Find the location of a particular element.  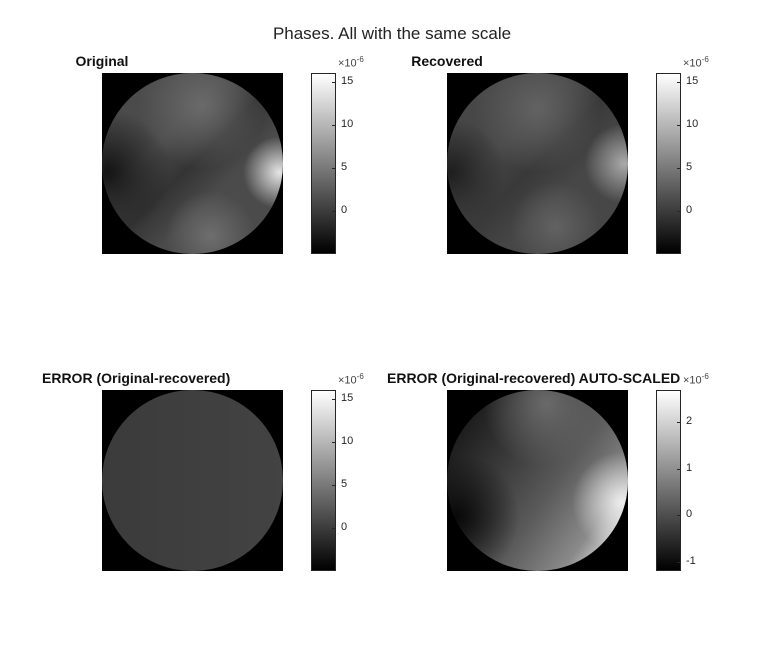

colorbar-exponent-error-autoscaled: ×10⁻⁶ is located at coordinates (696, 379).